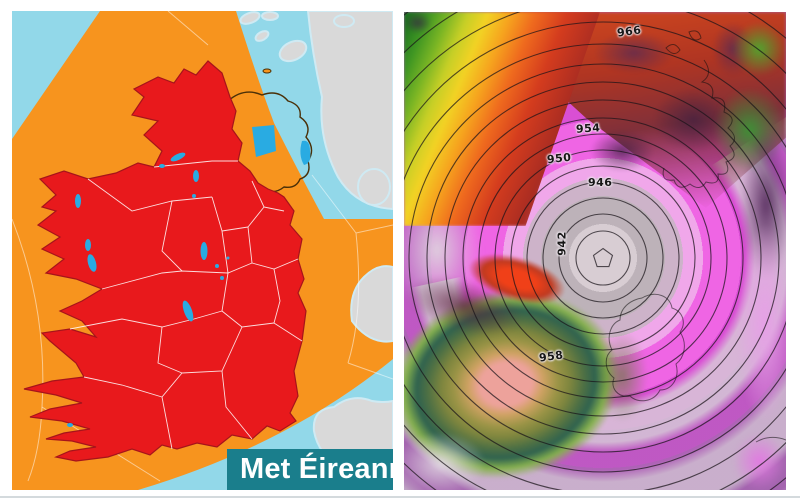 This screenshot has width=800, height=502. What do you see at coordinates (683, 42) in the screenshot?
I see `hebrides-coastline` at bounding box center [683, 42].